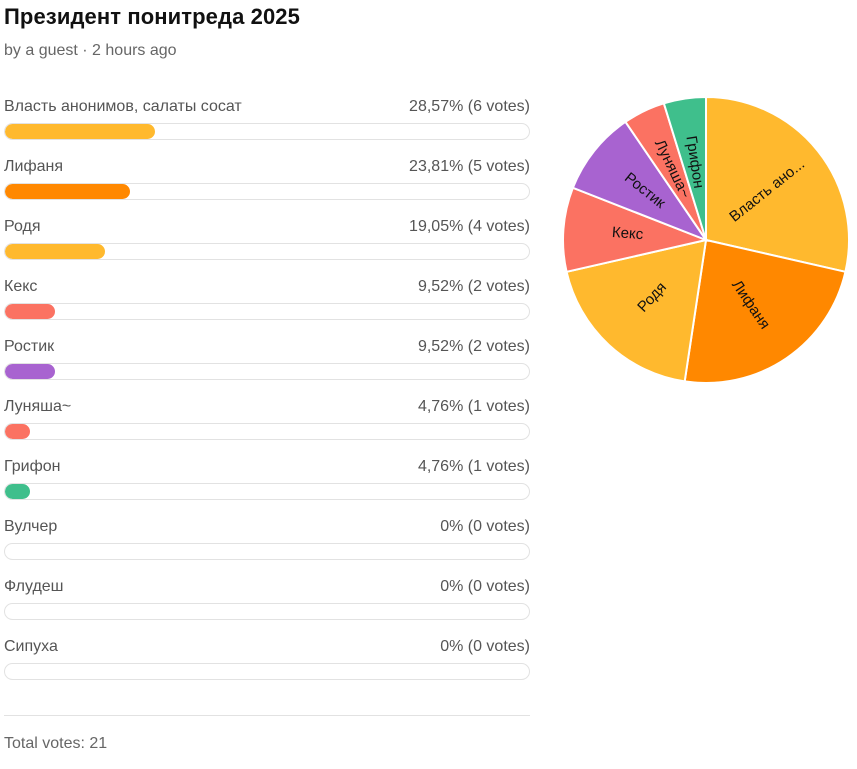 This screenshot has height=769, width=857. What do you see at coordinates (31, 526) in the screenshot?
I see `option-label: Вулчер` at bounding box center [31, 526].